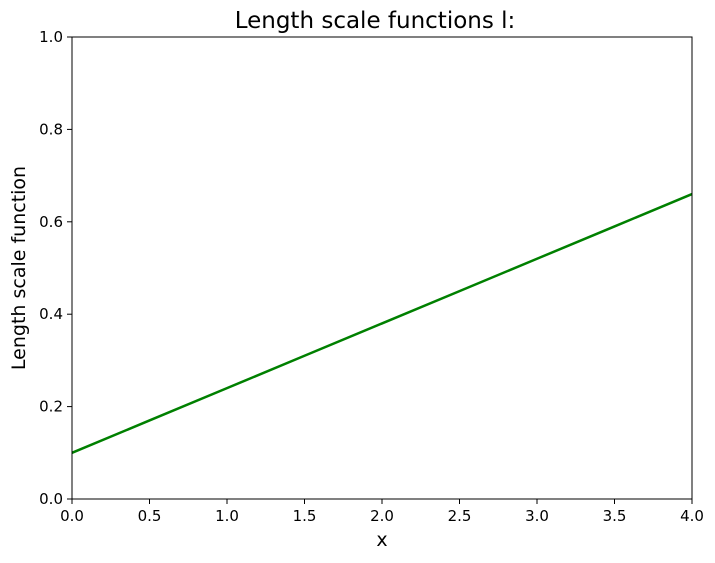 The width and height of the screenshot is (715, 563). Describe the element at coordinates (51, 314) in the screenshot. I see `y-tick-label: 0.4` at that location.